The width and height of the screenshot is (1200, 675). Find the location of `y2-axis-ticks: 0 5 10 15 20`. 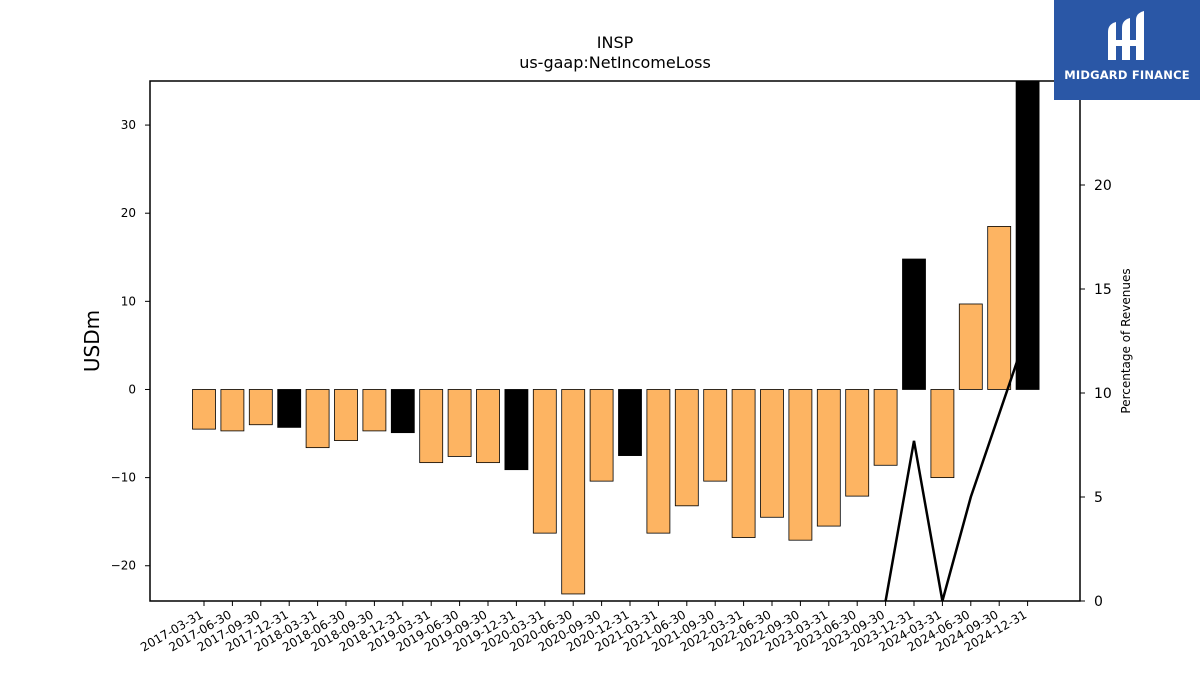

y2-axis-ticks: 0 5 10 15 20 is located at coordinates (1096, 394).